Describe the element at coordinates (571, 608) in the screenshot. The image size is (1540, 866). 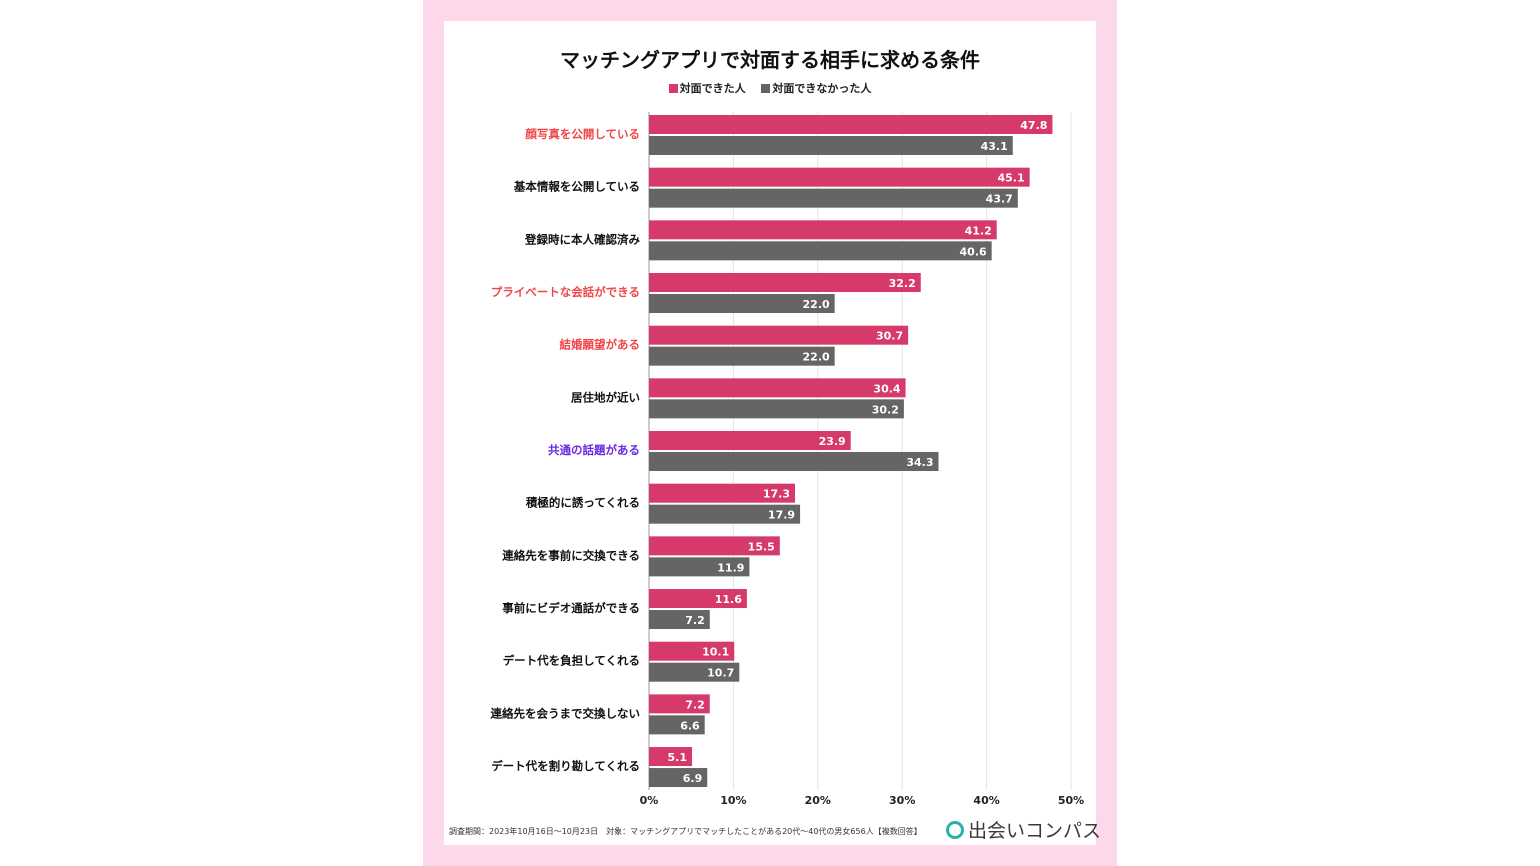
I see `category-label: 事前にビデオ通話ができる` at that location.